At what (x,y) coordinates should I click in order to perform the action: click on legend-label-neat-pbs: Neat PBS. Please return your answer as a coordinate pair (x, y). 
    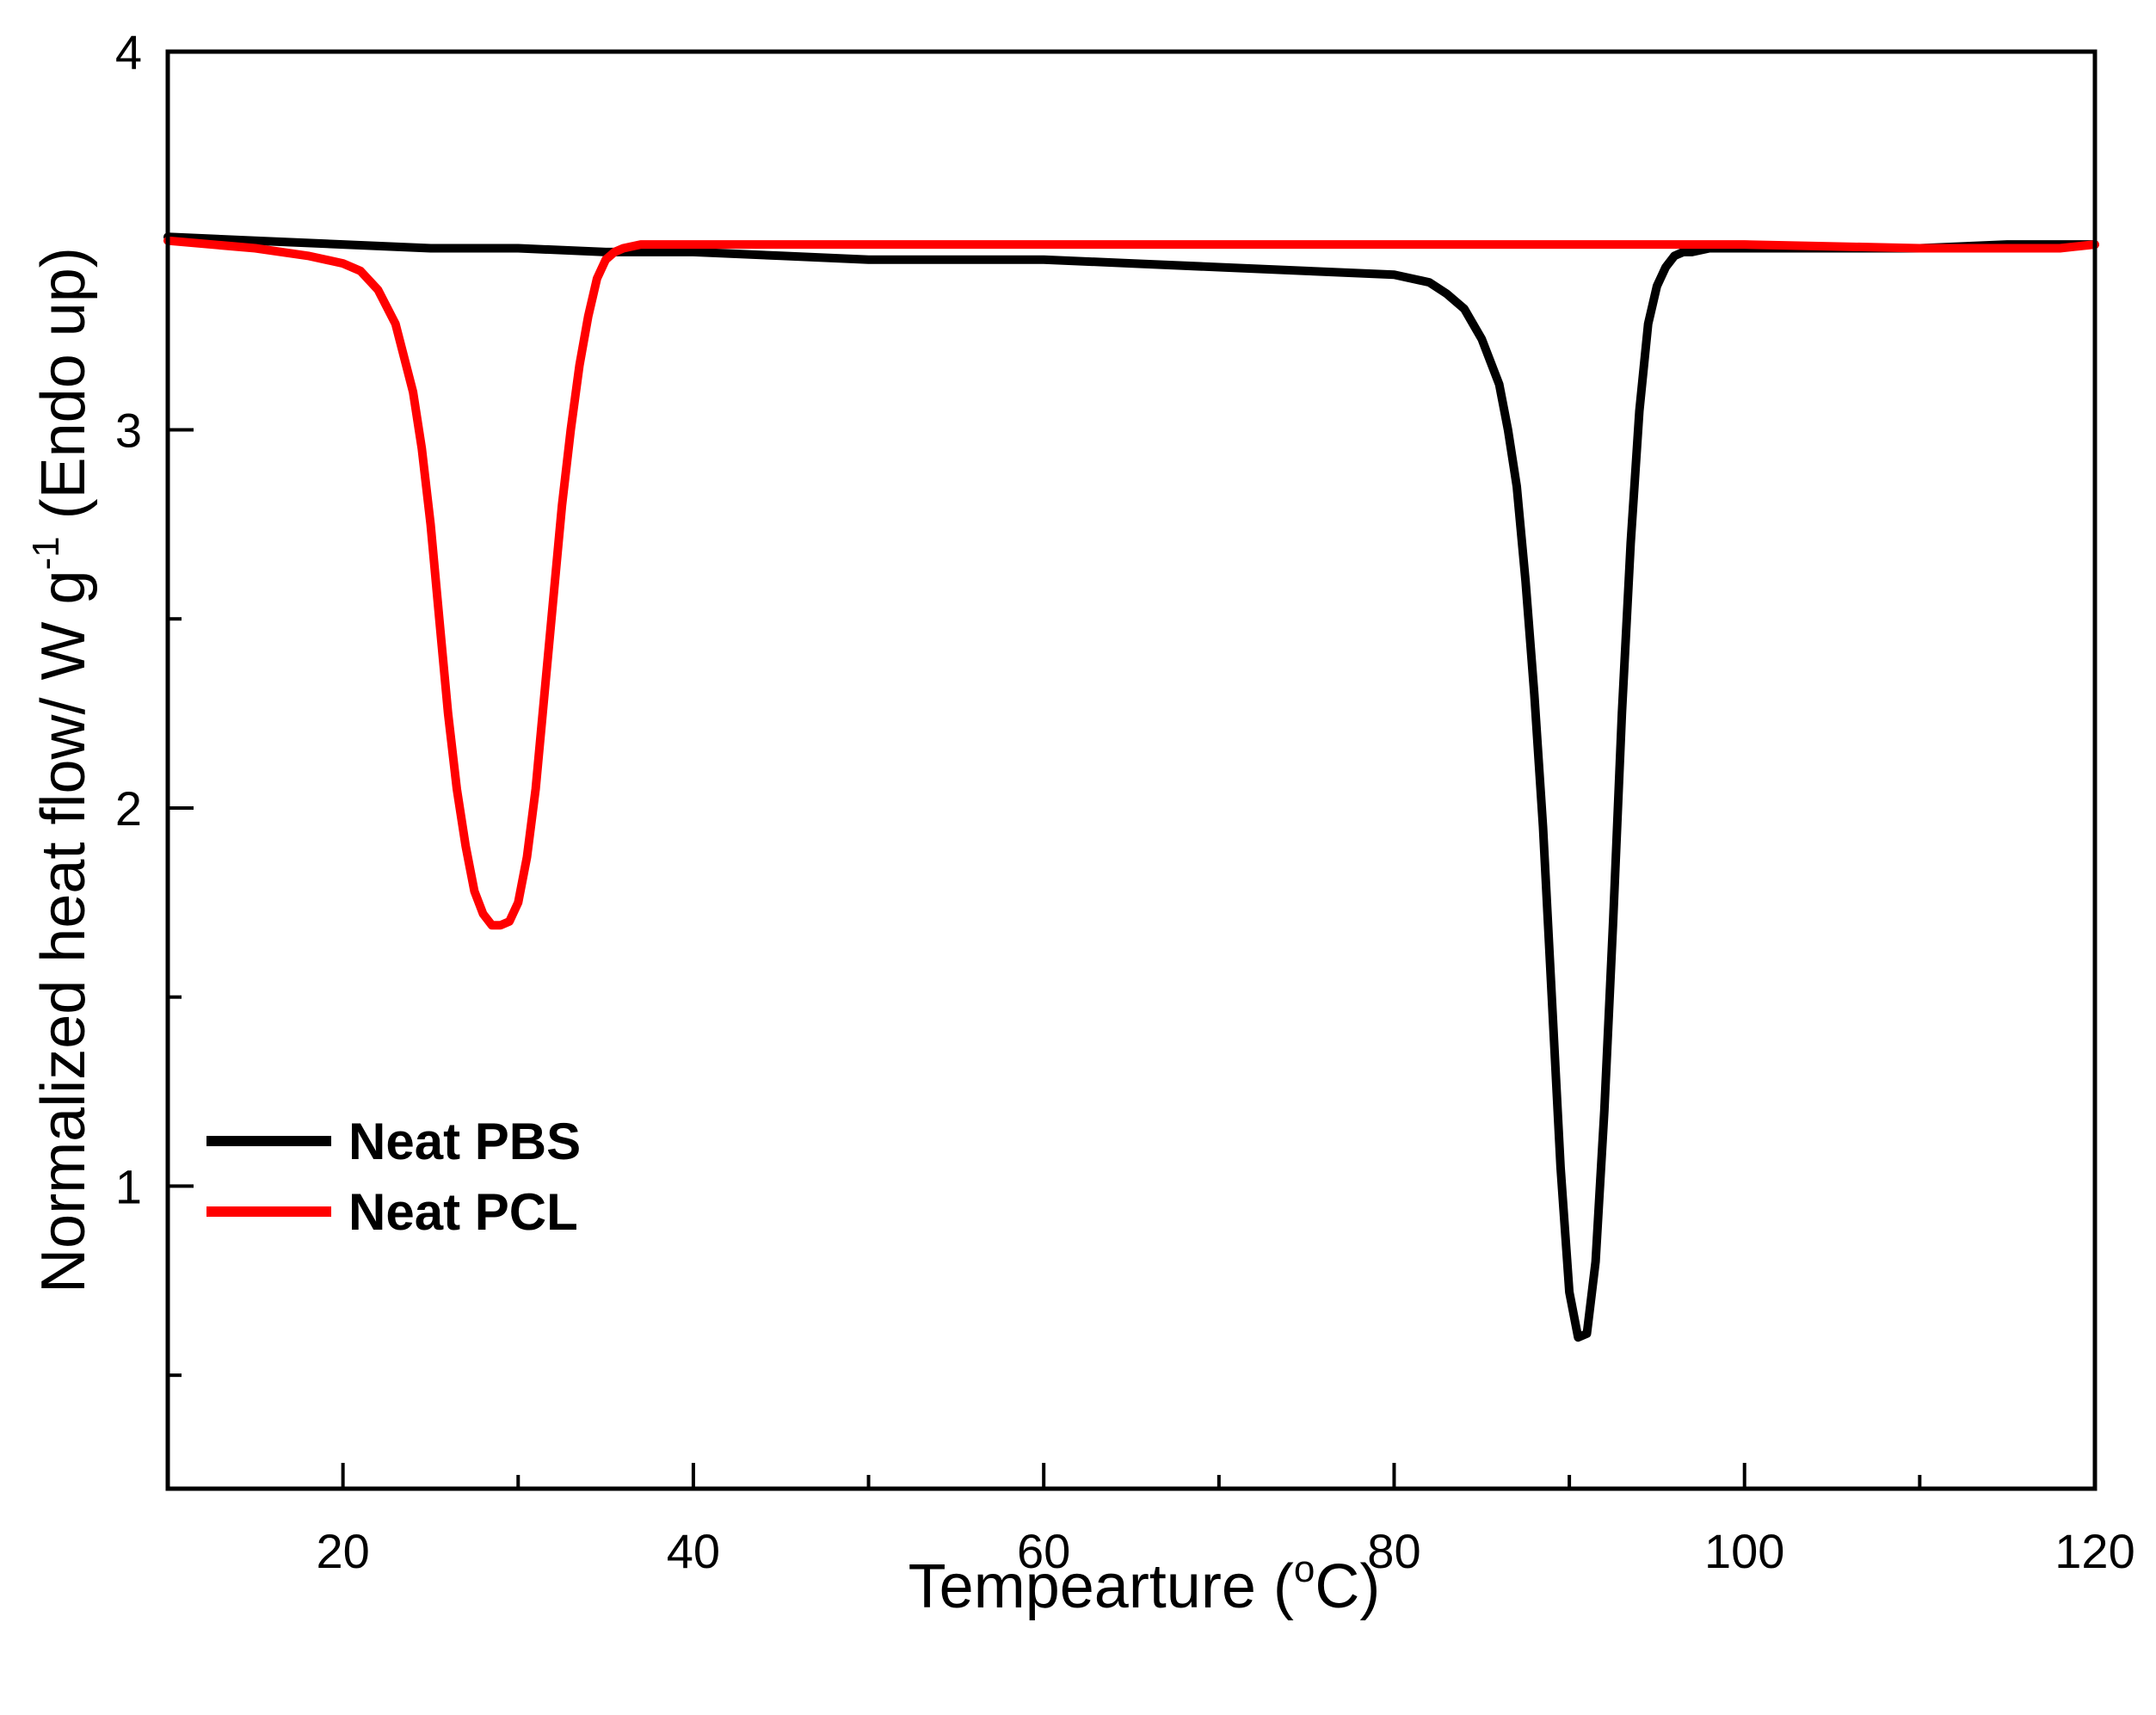
    Looking at the image, I should click on (464, 1142).